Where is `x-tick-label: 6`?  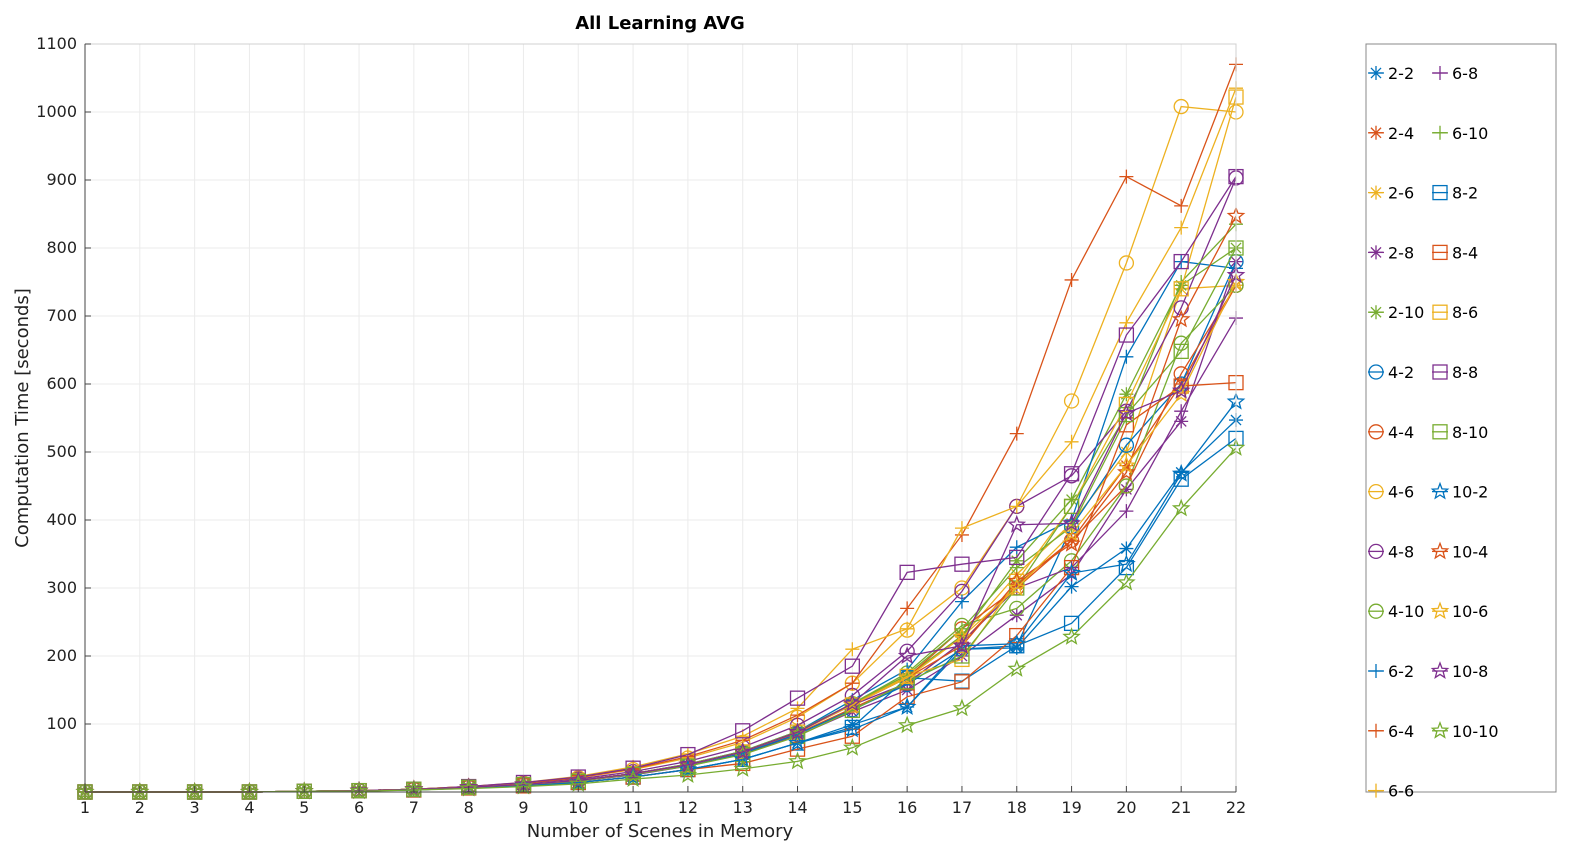 x-tick-label: 6 is located at coordinates (359, 807).